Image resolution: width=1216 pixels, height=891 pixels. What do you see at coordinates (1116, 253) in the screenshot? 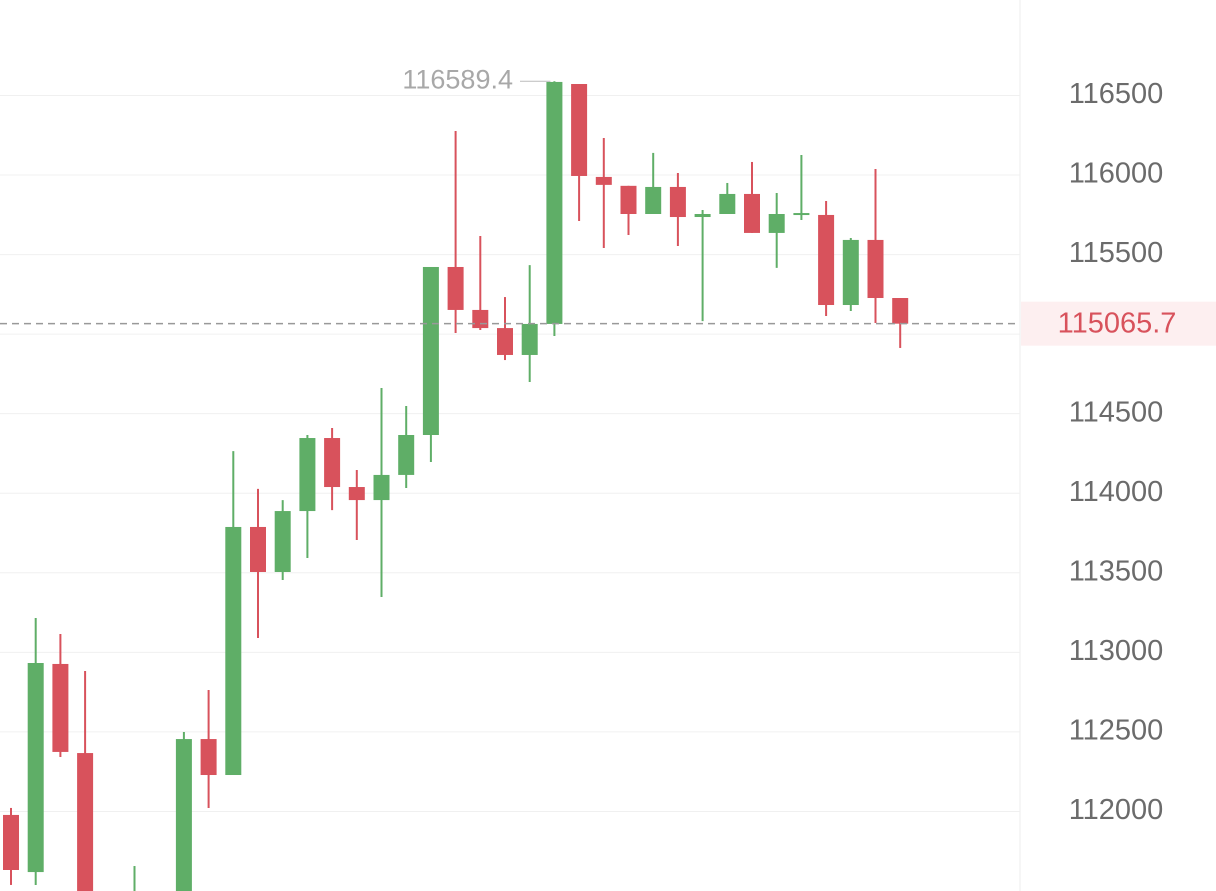
I see `y-tick-label: 115500` at bounding box center [1116, 253].